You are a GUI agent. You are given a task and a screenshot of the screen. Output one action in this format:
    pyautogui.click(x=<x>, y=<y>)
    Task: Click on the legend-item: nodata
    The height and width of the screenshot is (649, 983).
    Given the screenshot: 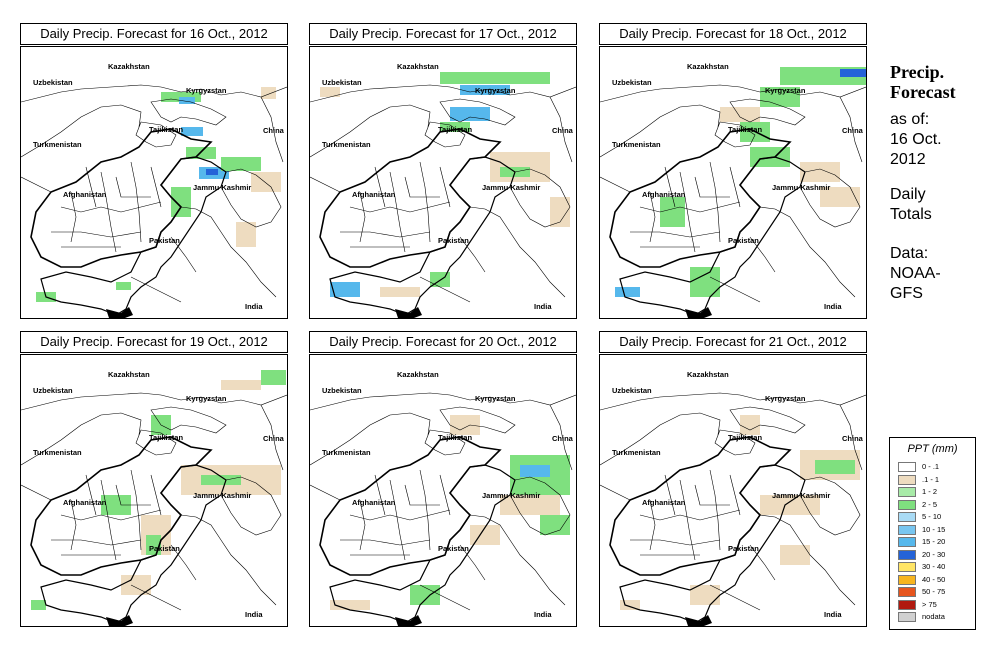 What is the action you would take?
    pyautogui.click(x=935, y=617)
    